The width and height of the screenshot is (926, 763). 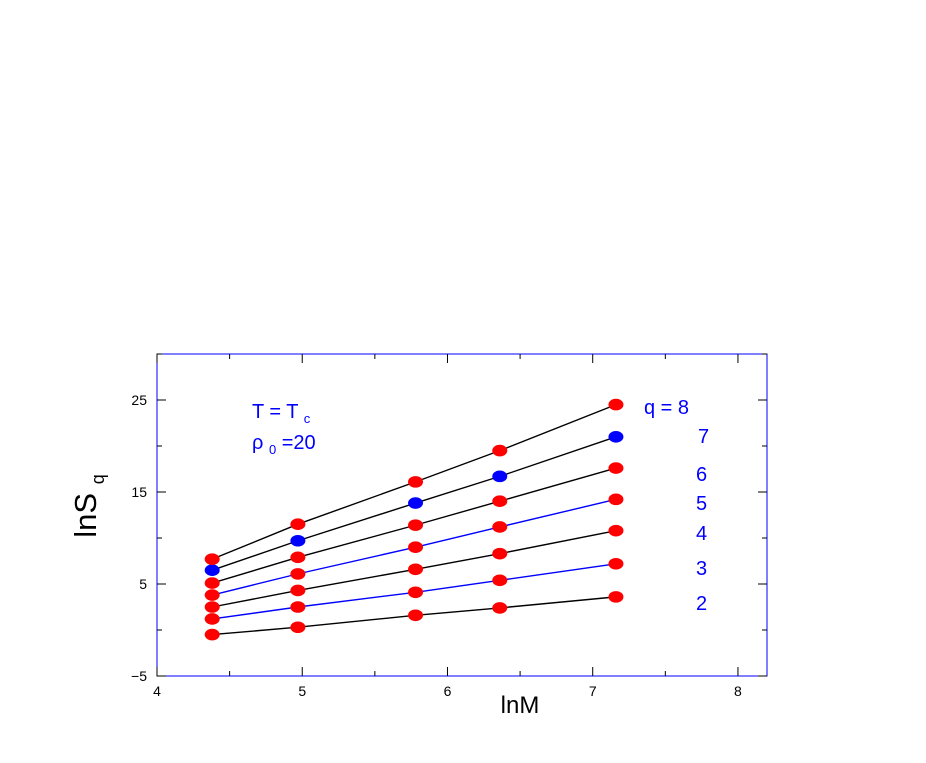 What do you see at coordinates (701, 475) in the screenshot?
I see `series-label-6: 6` at bounding box center [701, 475].